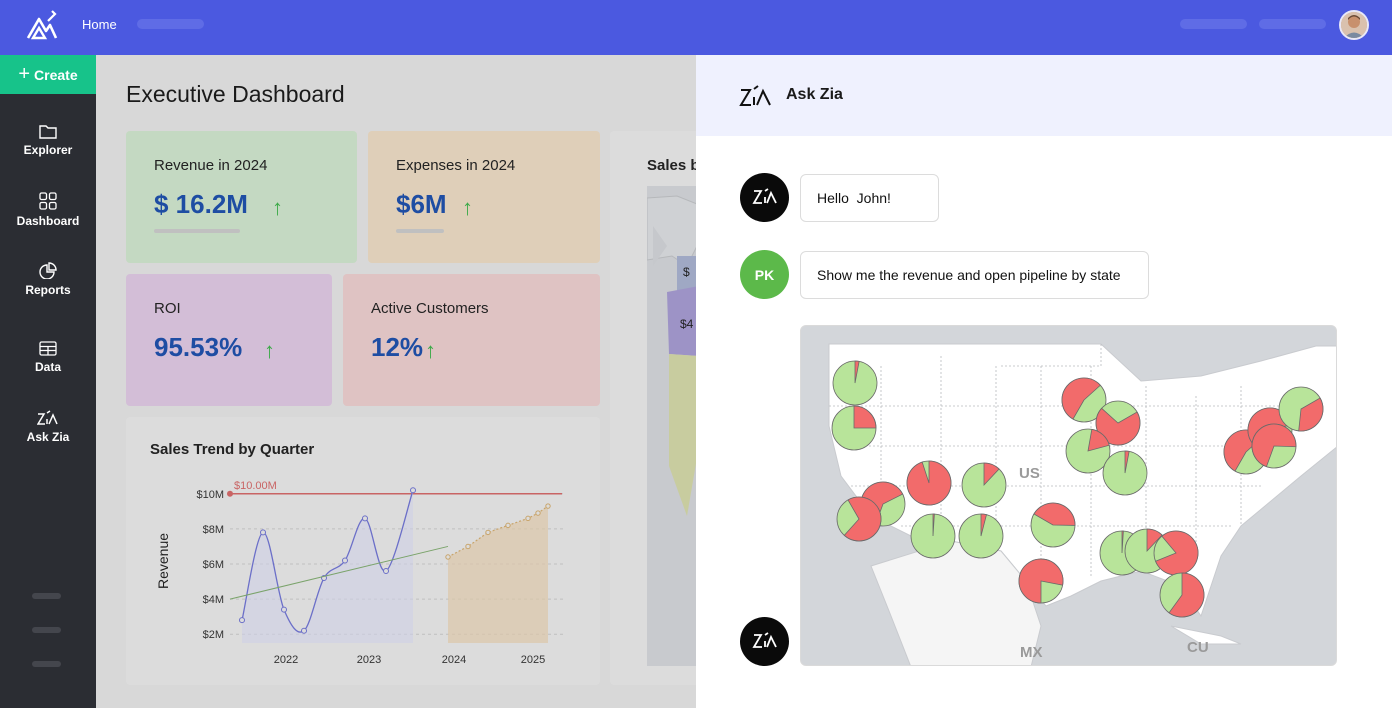  What do you see at coordinates (48, 132) in the screenshot?
I see `folder-icon` at bounding box center [48, 132].